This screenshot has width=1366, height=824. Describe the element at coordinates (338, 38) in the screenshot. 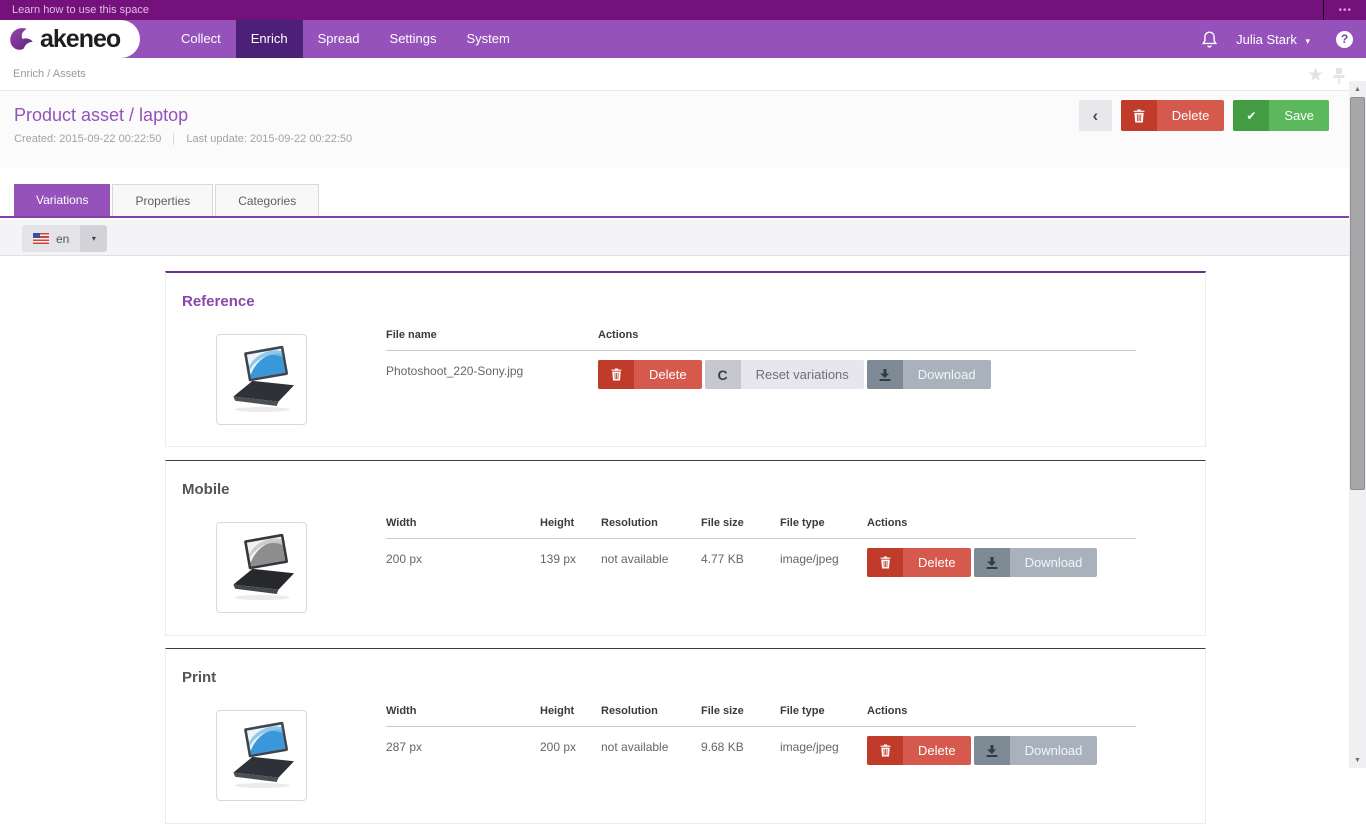

I see `nav-item-spread: Spread` at that location.